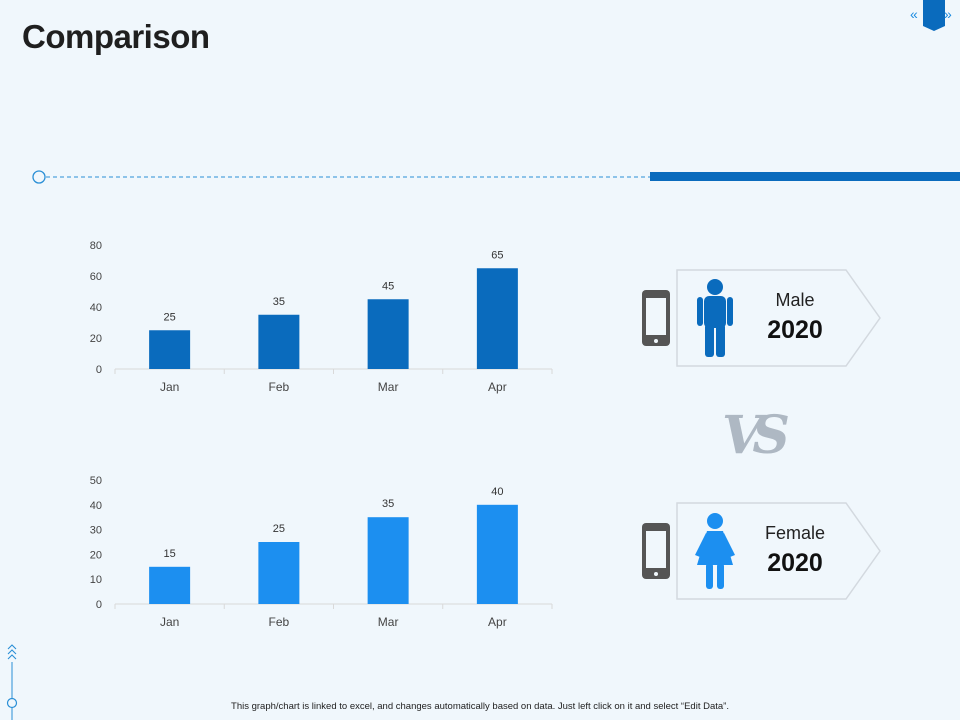 This screenshot has width=960, height=720. I want to click on y-tick-label: 30, so click(96, 531).